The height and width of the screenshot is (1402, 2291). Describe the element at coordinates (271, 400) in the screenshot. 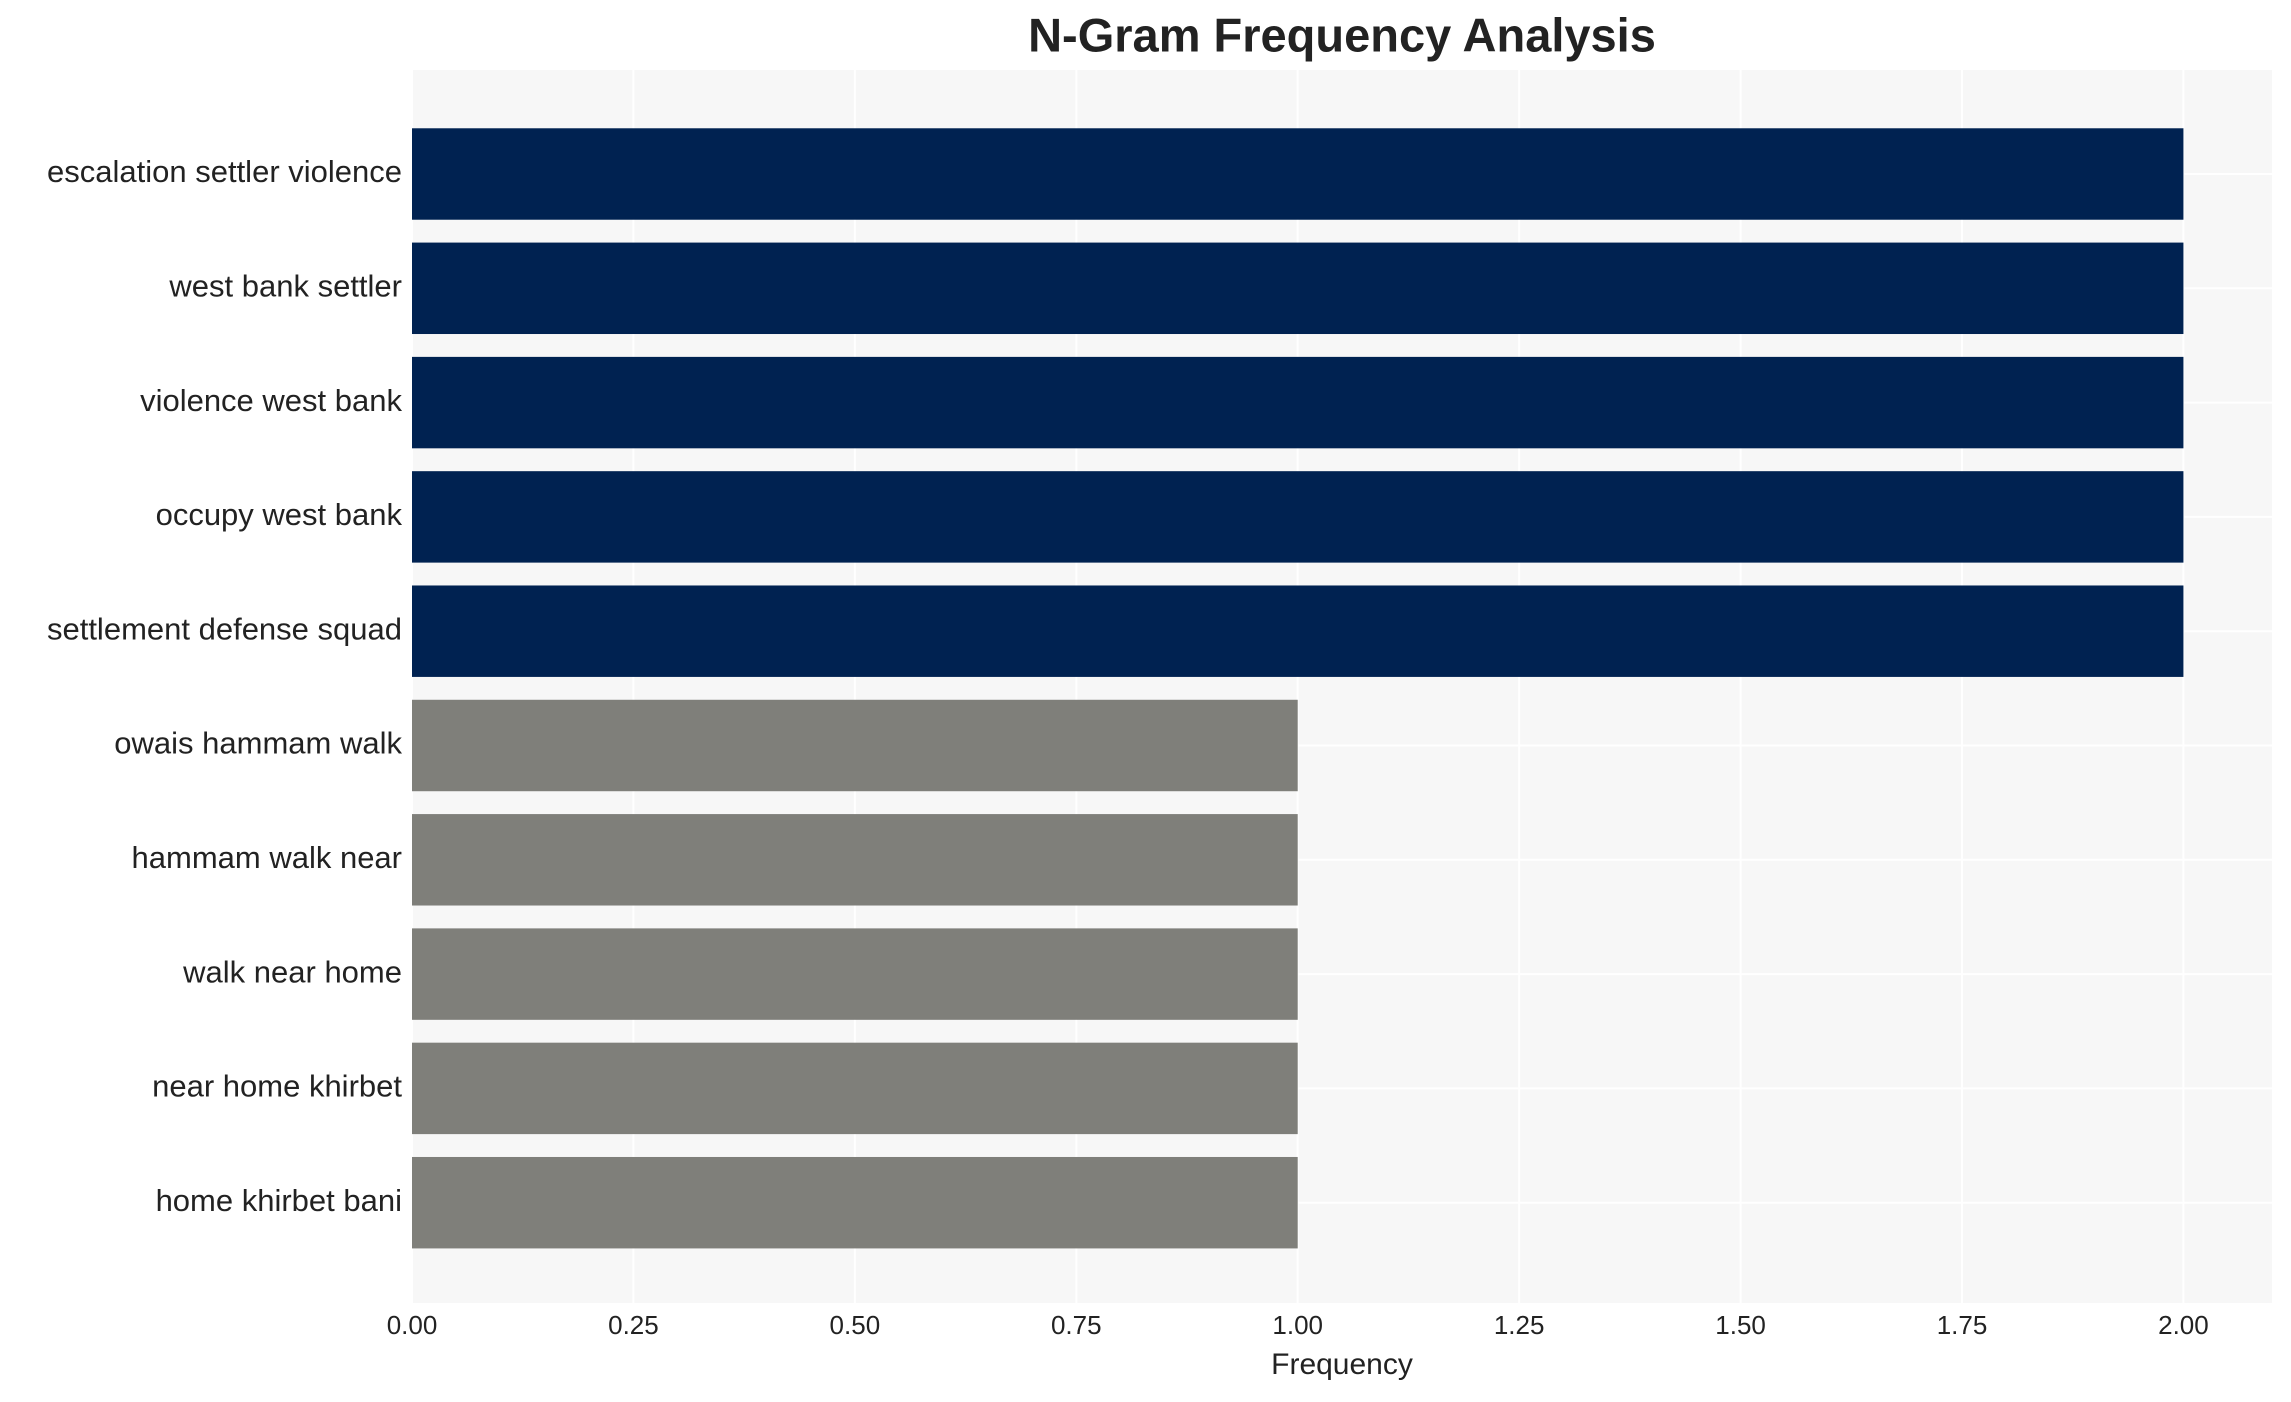

I see `y-tick-label: violence west bank` at that location.